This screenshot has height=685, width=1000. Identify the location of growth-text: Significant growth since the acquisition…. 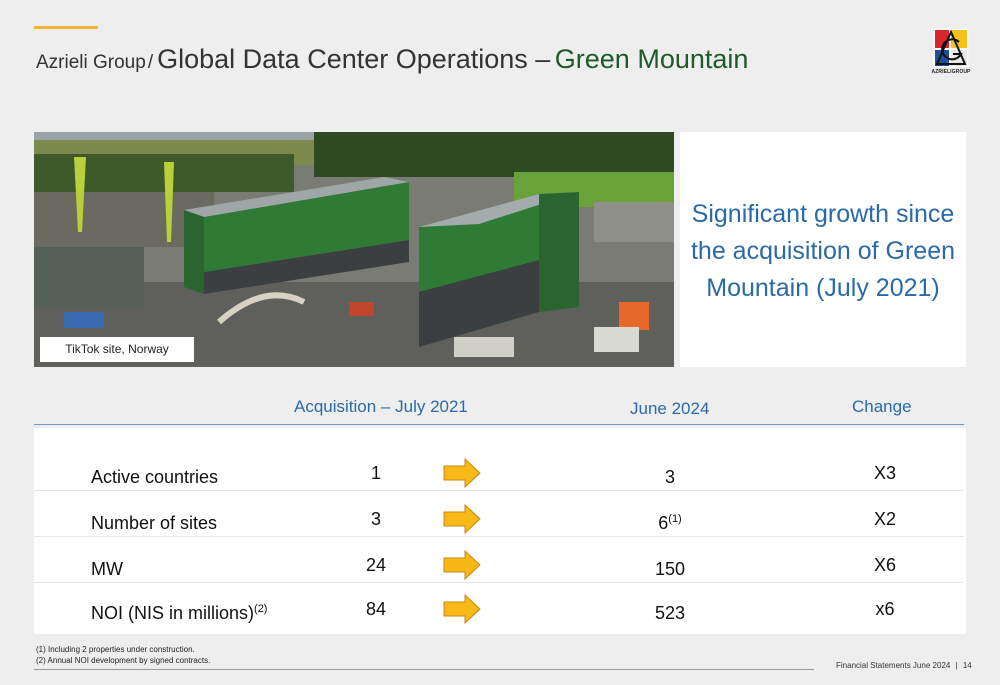
(823, 251).